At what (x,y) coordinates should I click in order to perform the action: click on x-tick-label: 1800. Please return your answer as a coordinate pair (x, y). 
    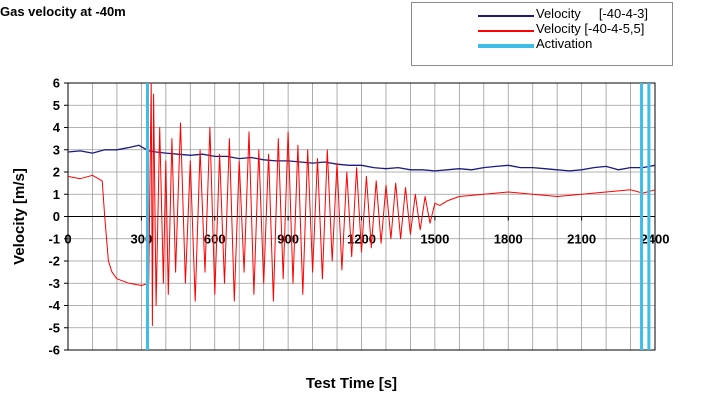
    Looking at the image, I should click on (508, 239).